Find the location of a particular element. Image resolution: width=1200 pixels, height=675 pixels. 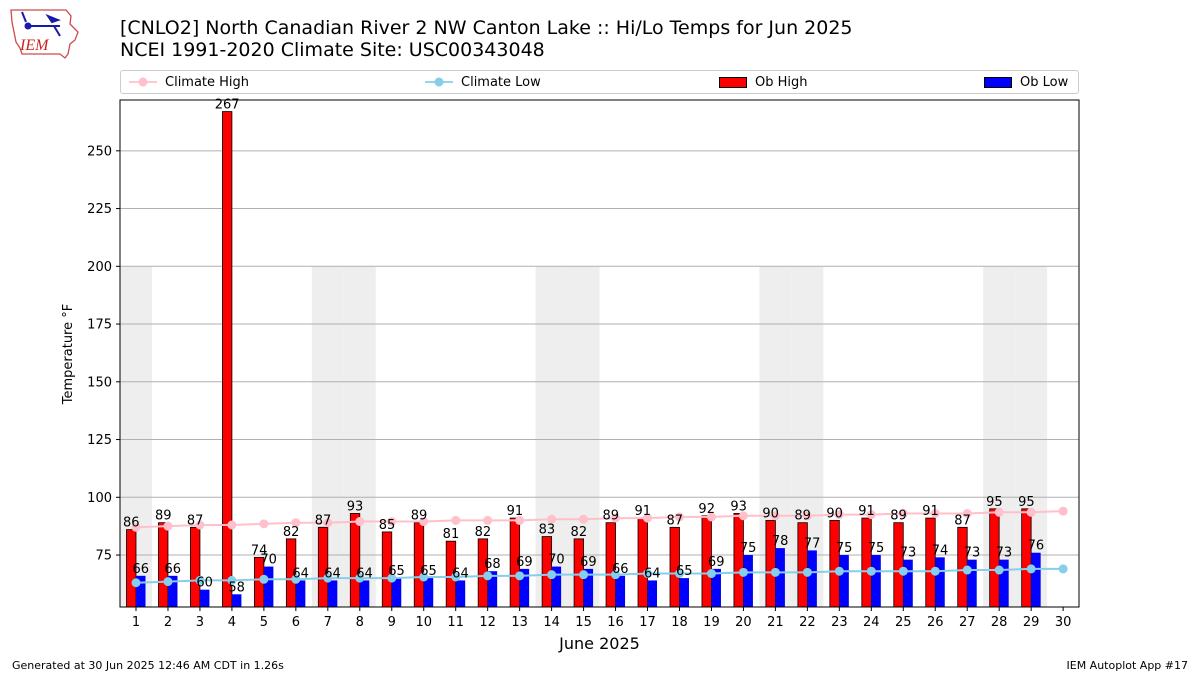

ob-high-label-day-10: 89 is located at coordinates (419, 516).